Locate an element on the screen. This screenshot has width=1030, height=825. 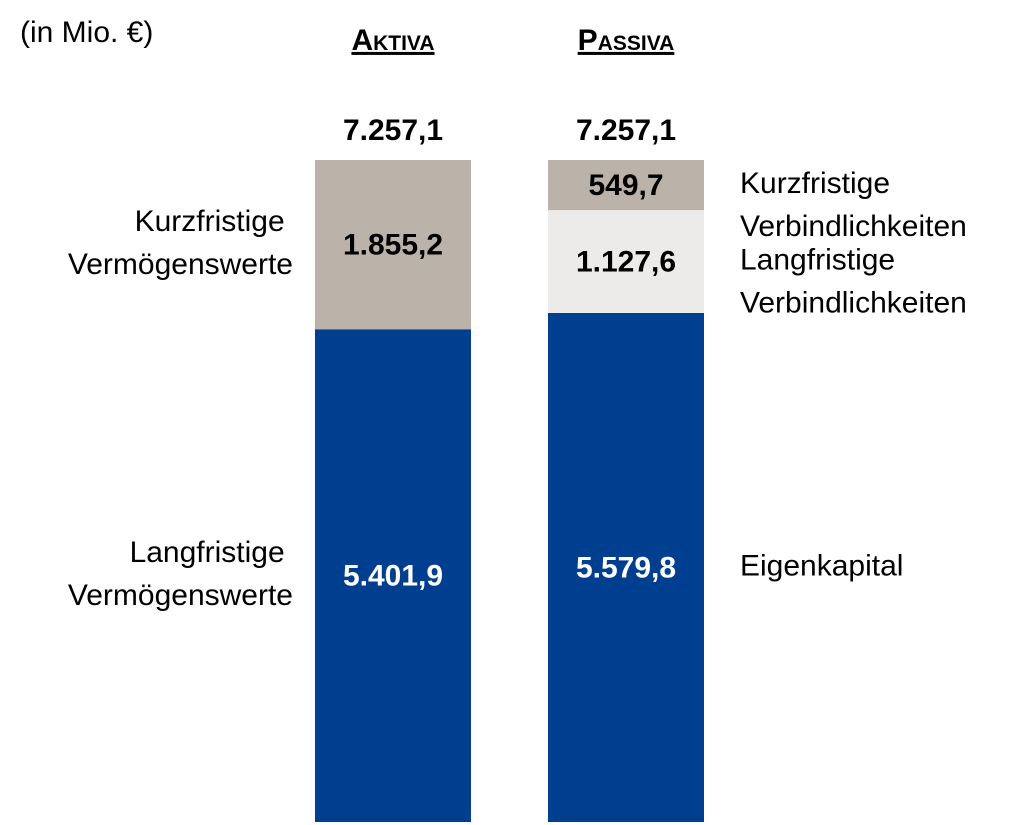
segment-label: Eigenkapital is located at coordinates (821, 565).